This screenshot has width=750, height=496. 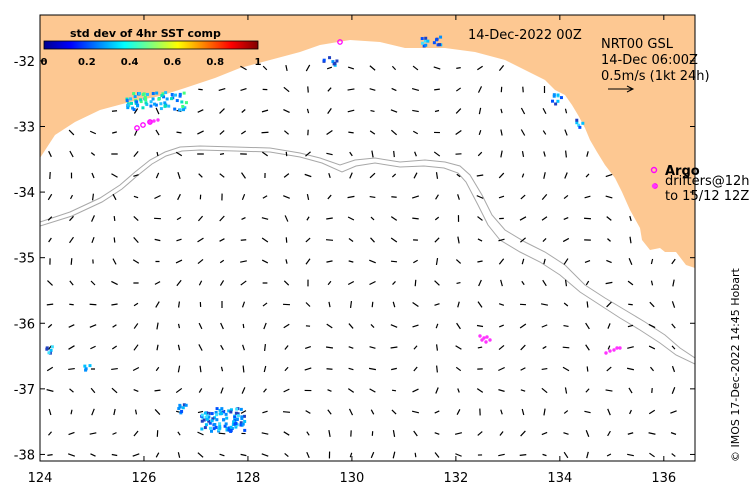 I want to click on argo-legend-marker, so click(x=654, y=170).